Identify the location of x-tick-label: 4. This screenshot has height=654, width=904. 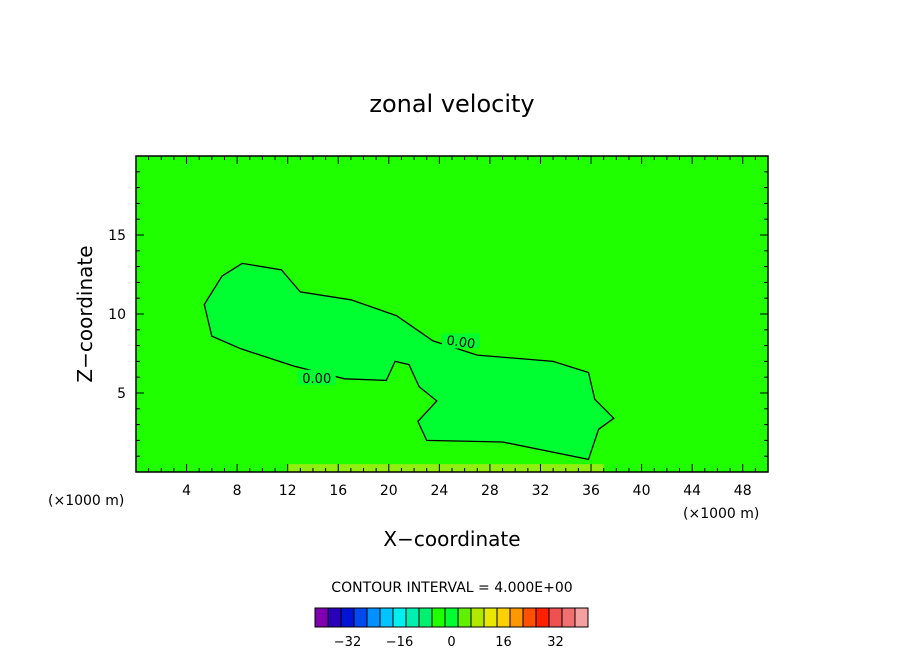
(186, 491).